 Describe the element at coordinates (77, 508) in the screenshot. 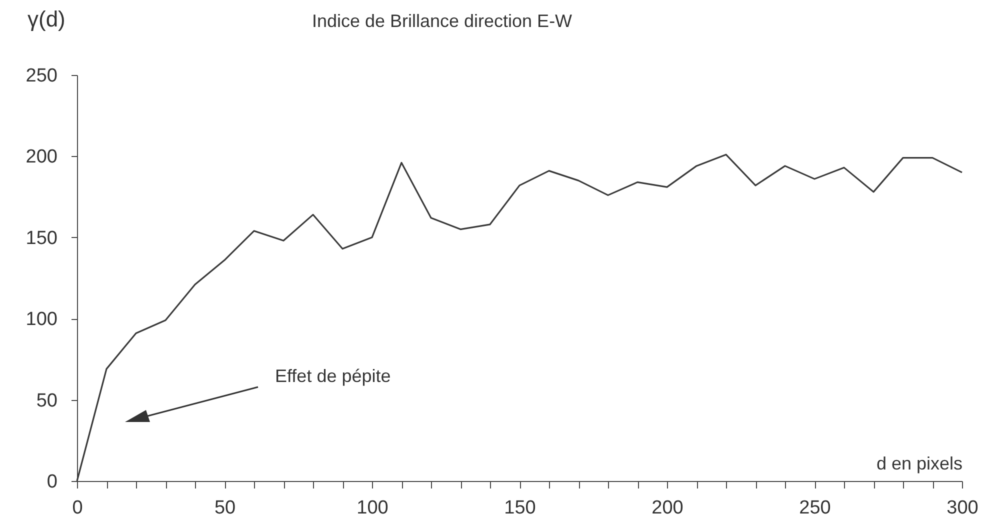

I see `x-tick-label: 0` at that location.